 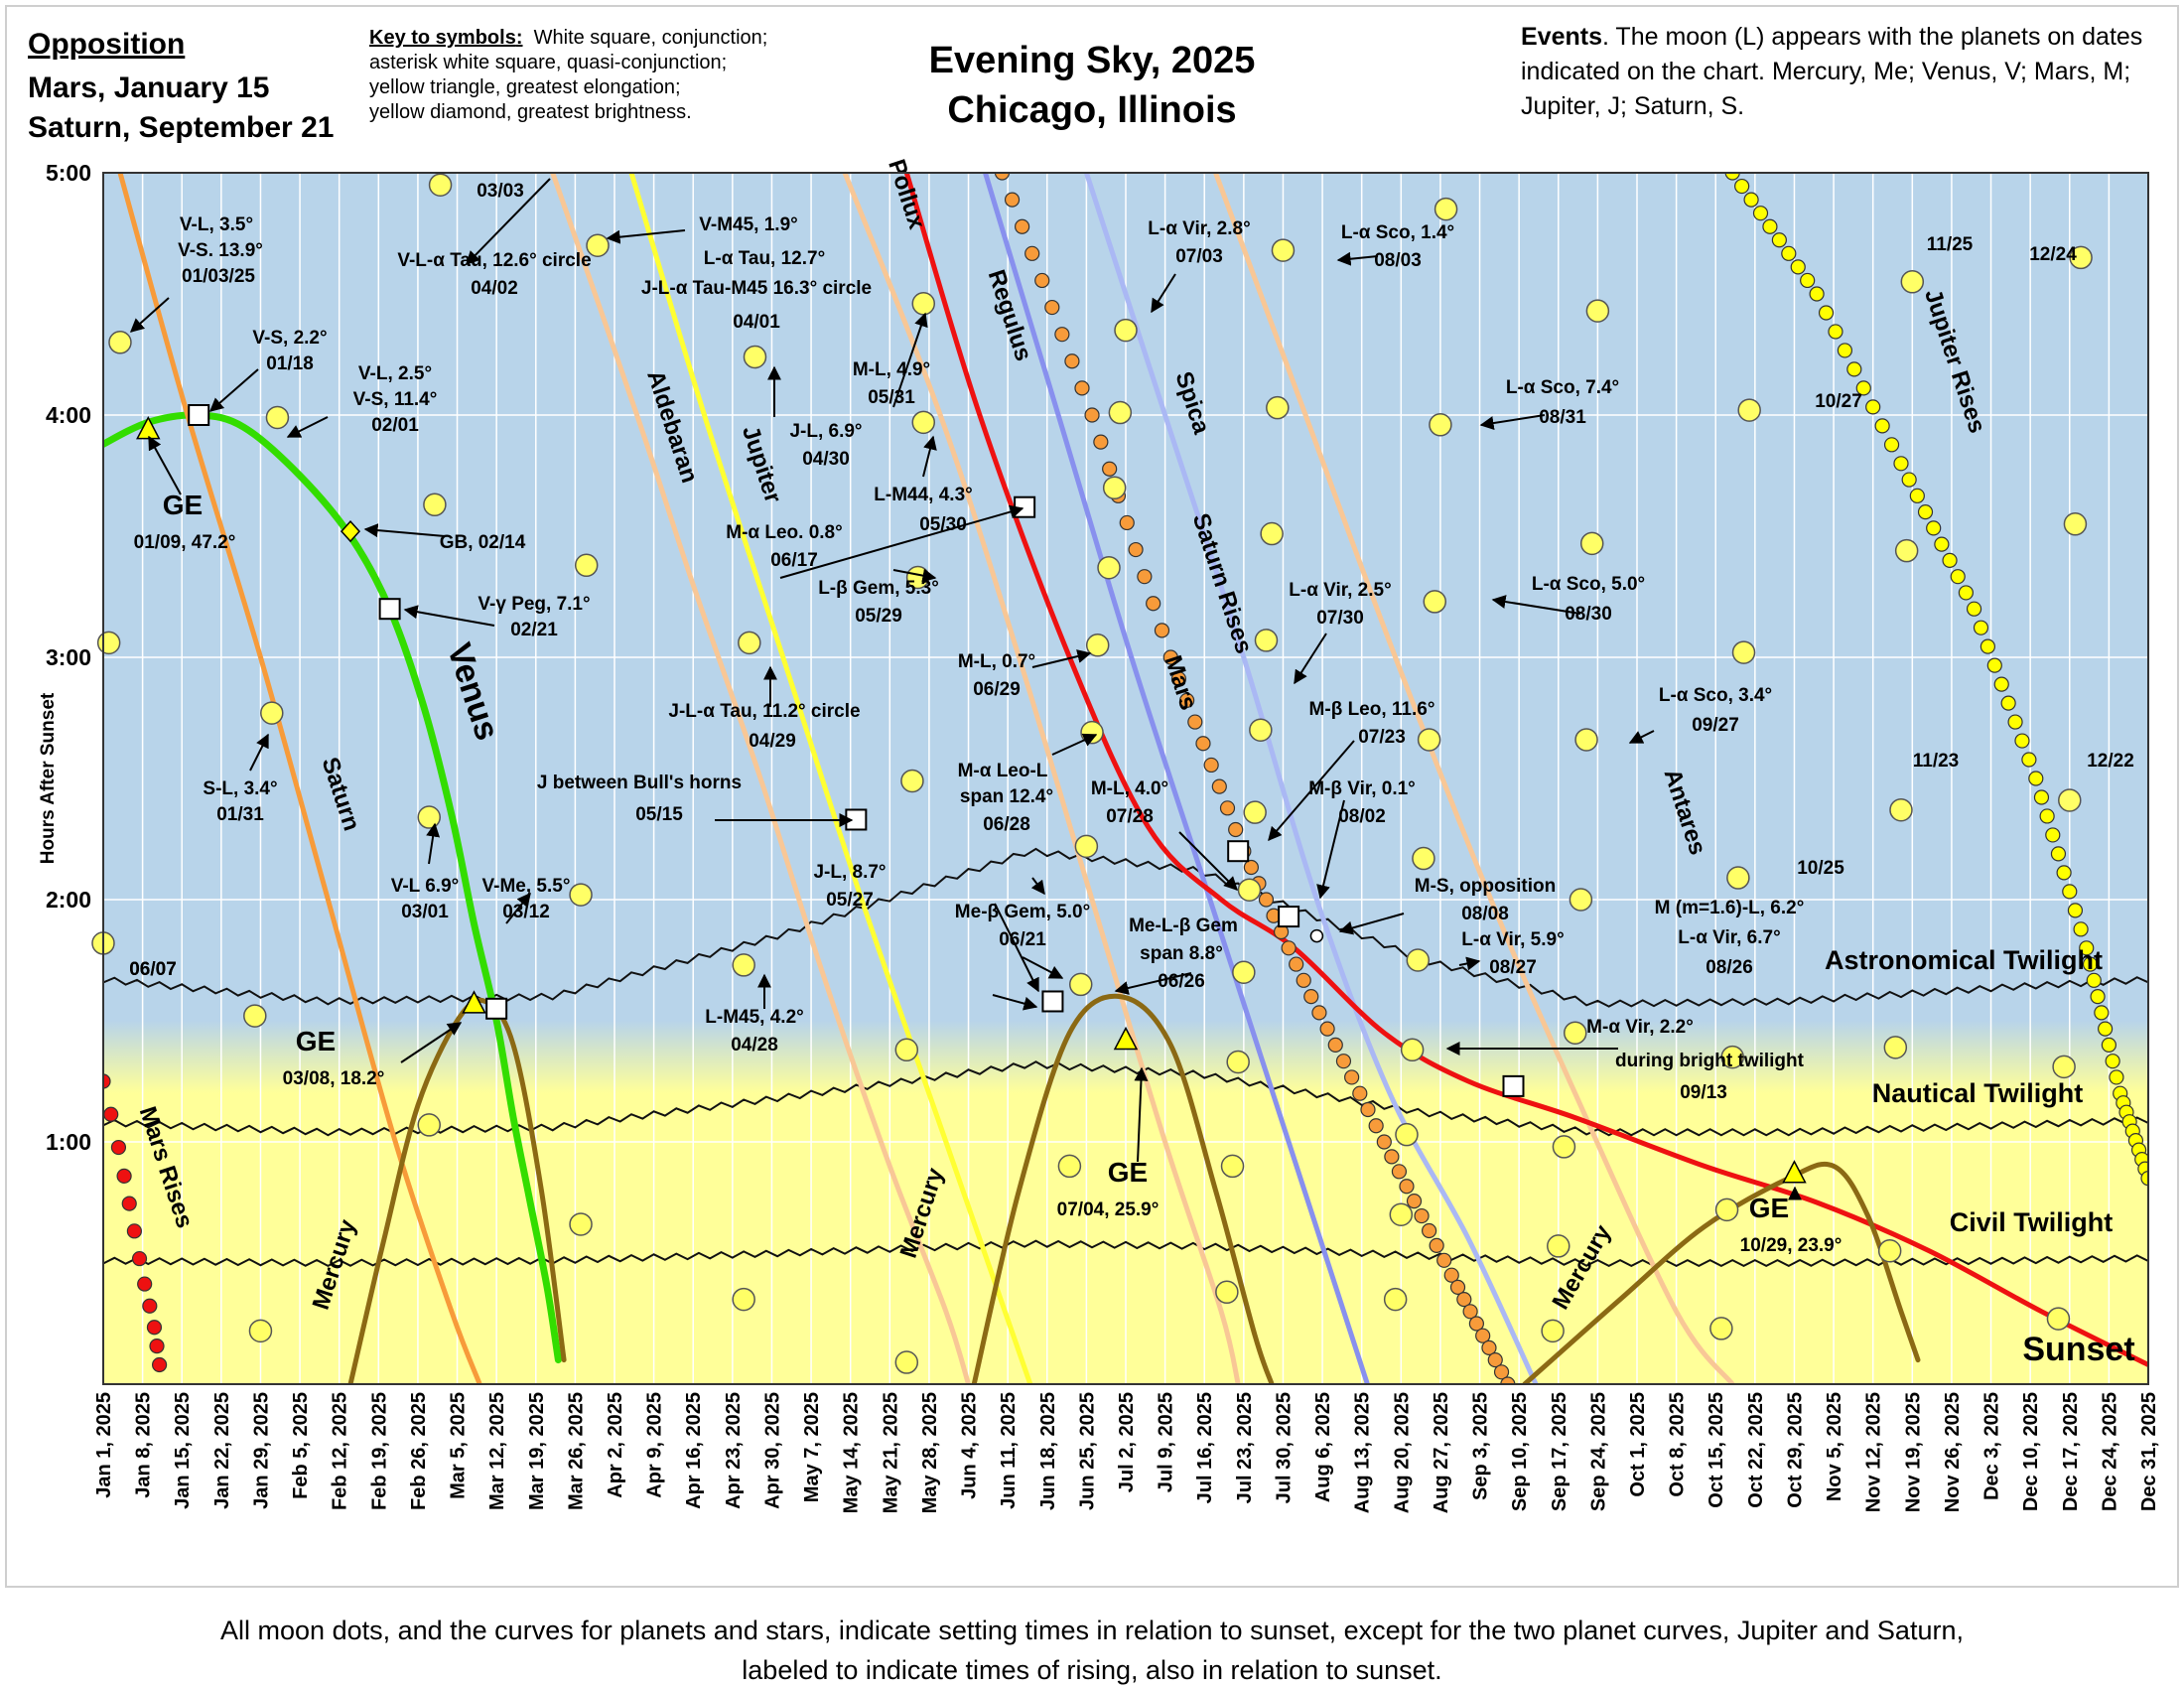 What do you see at coordinates (1022, 912) in the screenshot?
I see `annotation-label: Me-β Gem, 5.0°` at bounding box center [1022, 912].